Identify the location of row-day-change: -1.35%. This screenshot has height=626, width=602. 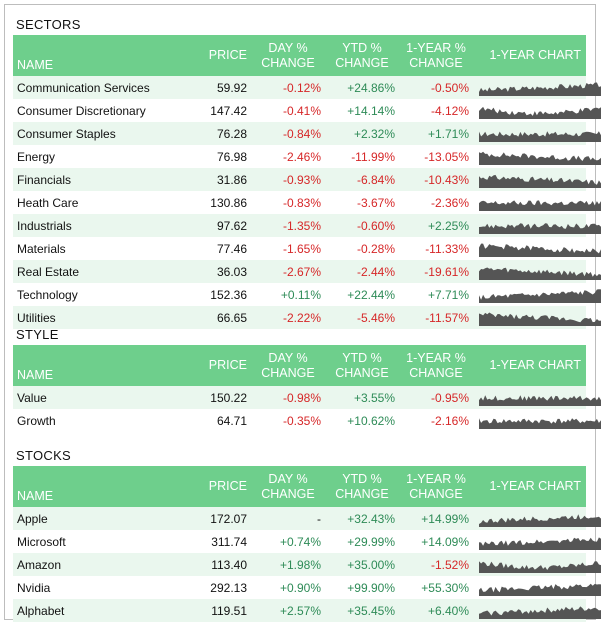
(288, 225).